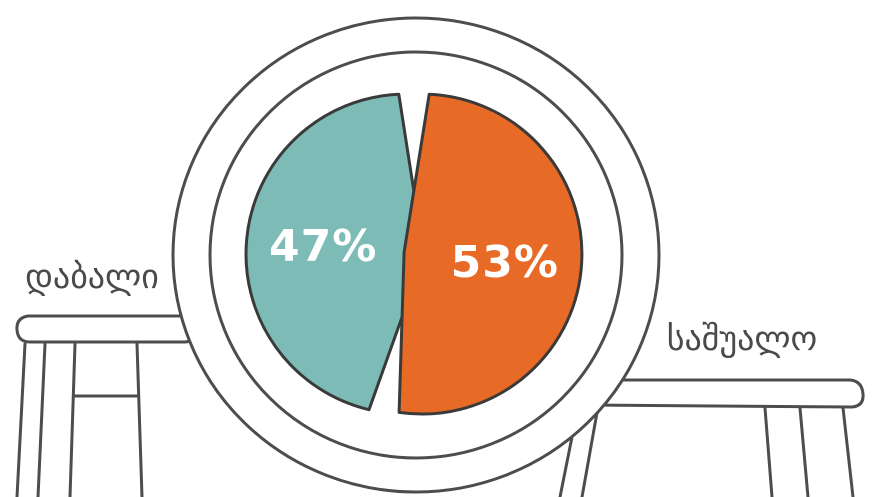  Describe the element at coordinates (505, 262) in the screenshot. I see `pie-label-medium: 53%` at that location.